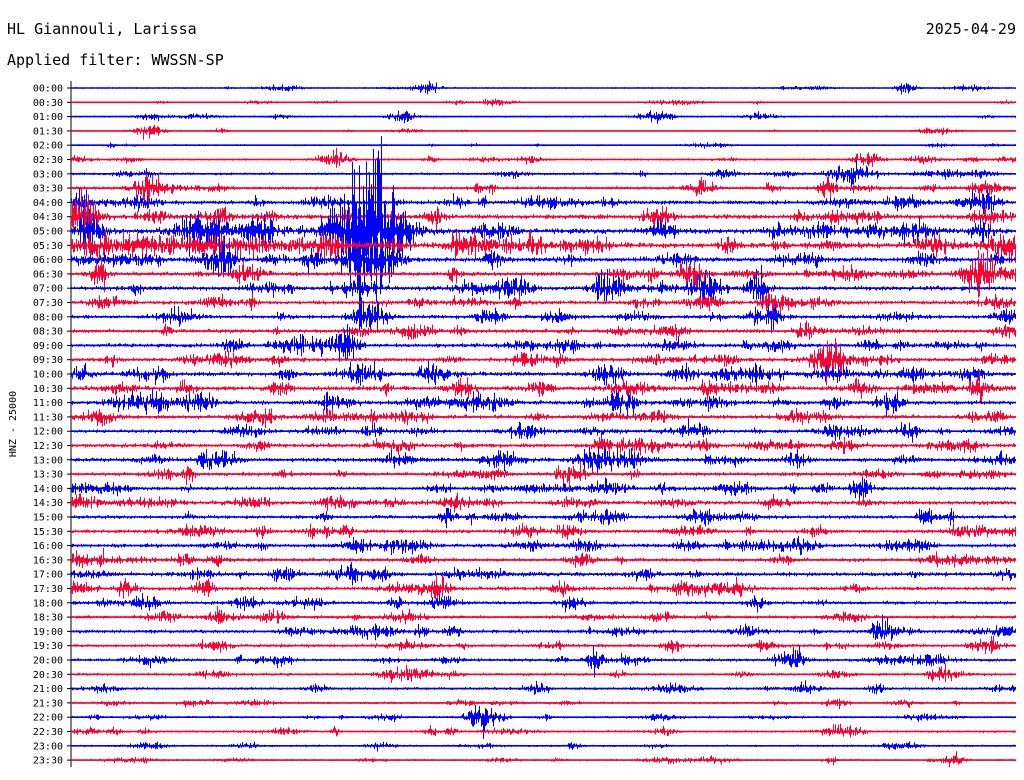 This screenshot has width=1024, height=780. Describe the element at coordinates (48, 460) in the screenshot. I see `row-time-label: 13:00` at that location.